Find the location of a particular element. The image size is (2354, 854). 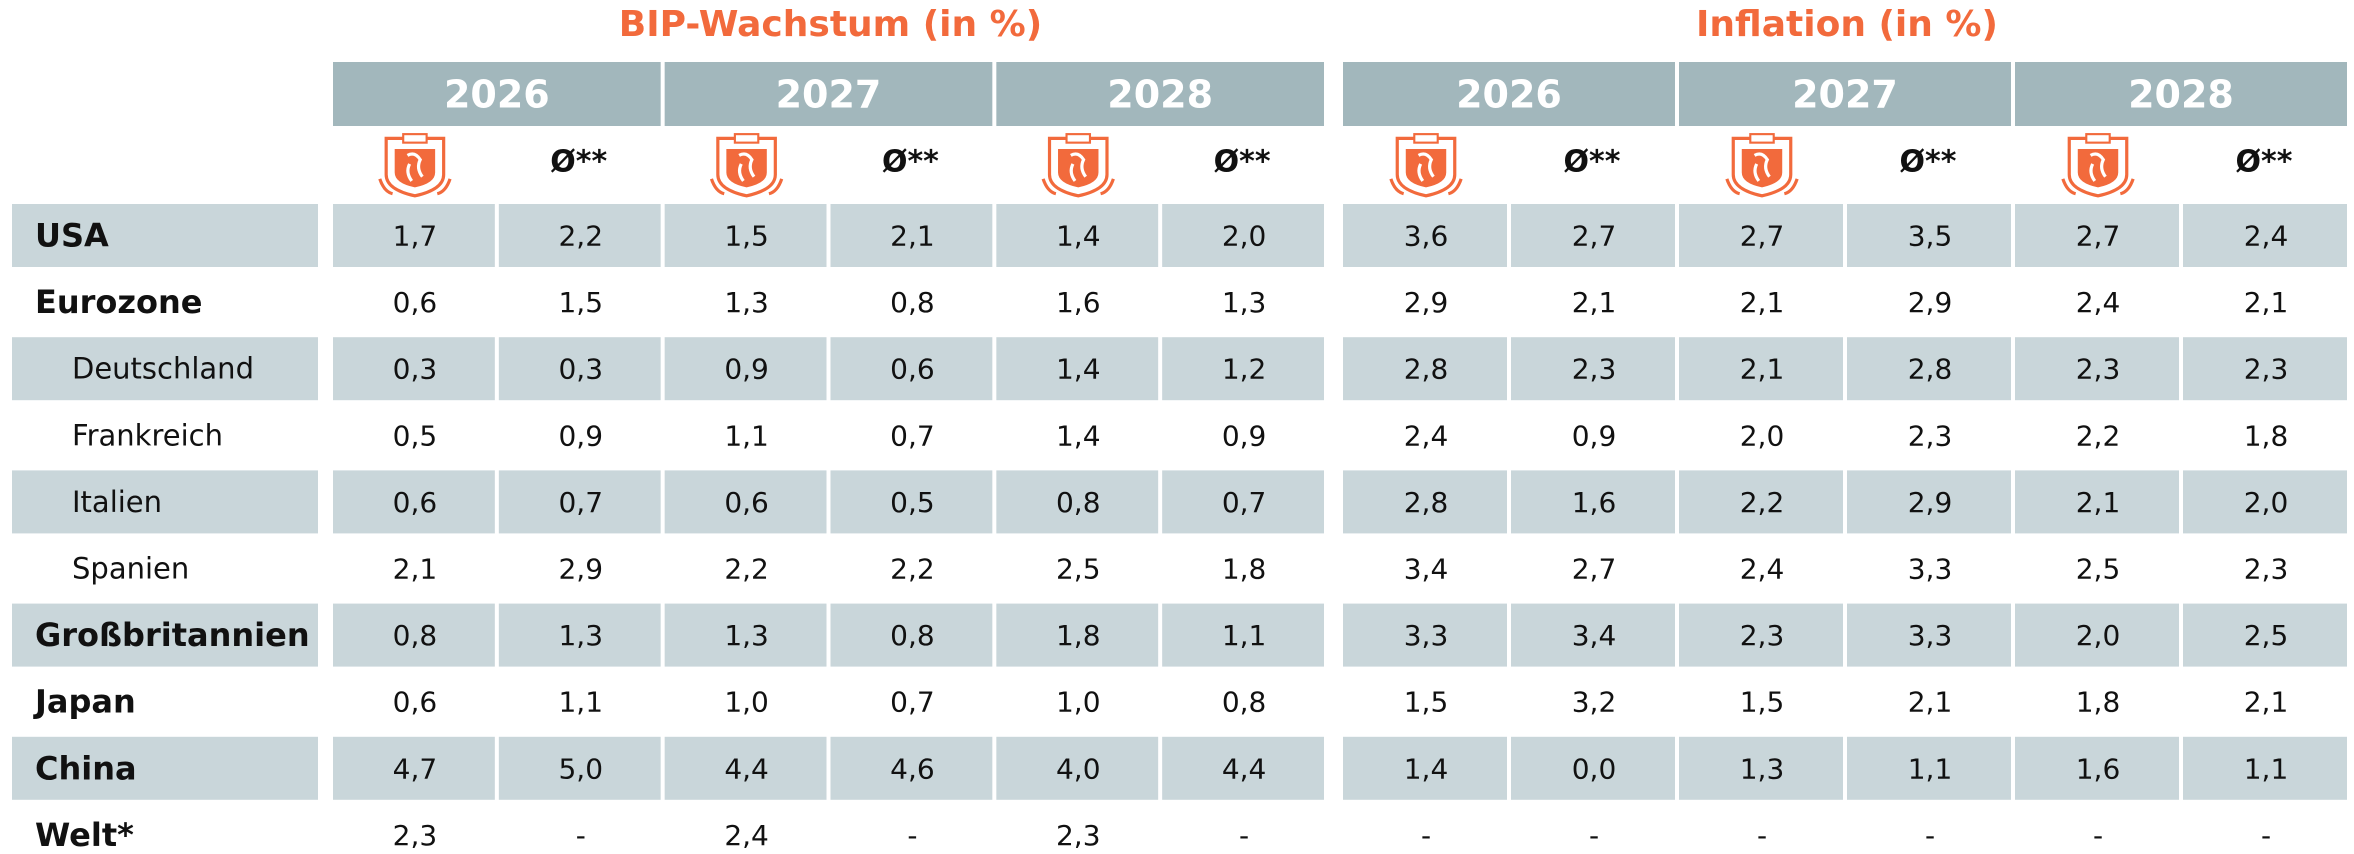

cell-value: 2,5 is located at coordinates (2098, 569).